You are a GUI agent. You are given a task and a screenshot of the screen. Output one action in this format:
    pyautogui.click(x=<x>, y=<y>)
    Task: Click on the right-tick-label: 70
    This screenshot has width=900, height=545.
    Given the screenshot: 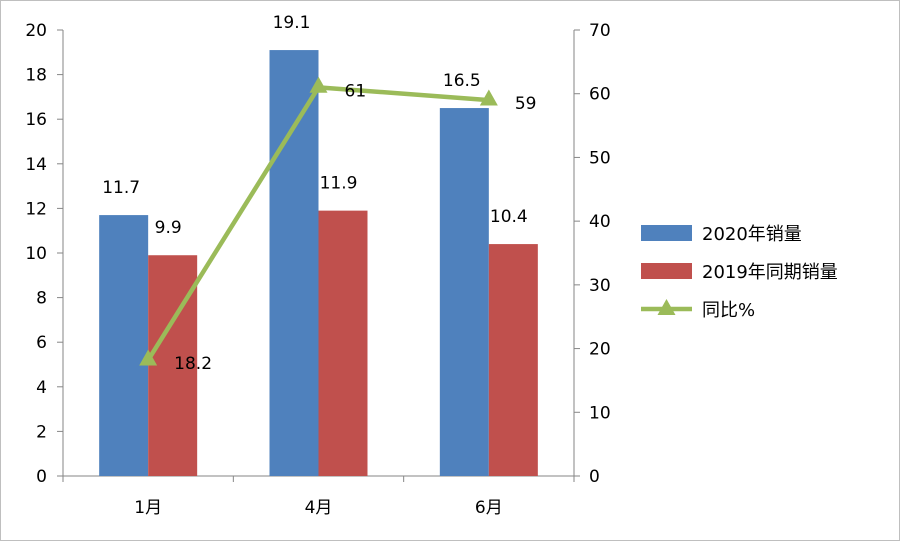 What is the action you would take?
    pyautogui.click(x=600, y=31)
    